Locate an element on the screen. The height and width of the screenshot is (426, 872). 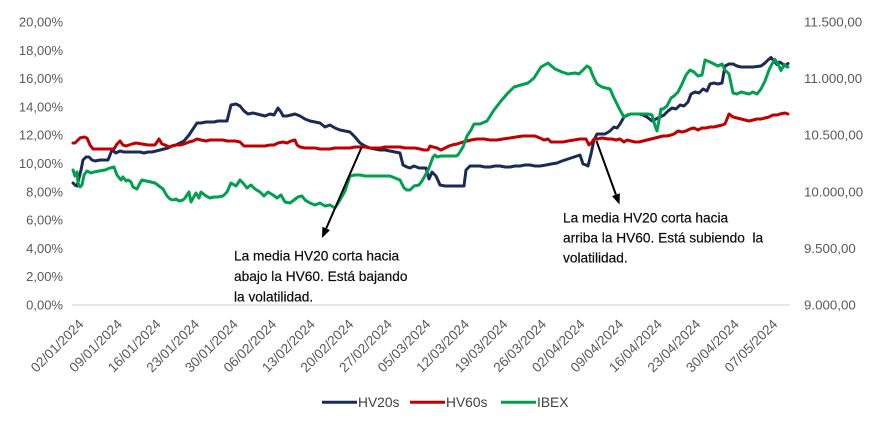
svg-text: IBEX is located at coordinates (552, 402).